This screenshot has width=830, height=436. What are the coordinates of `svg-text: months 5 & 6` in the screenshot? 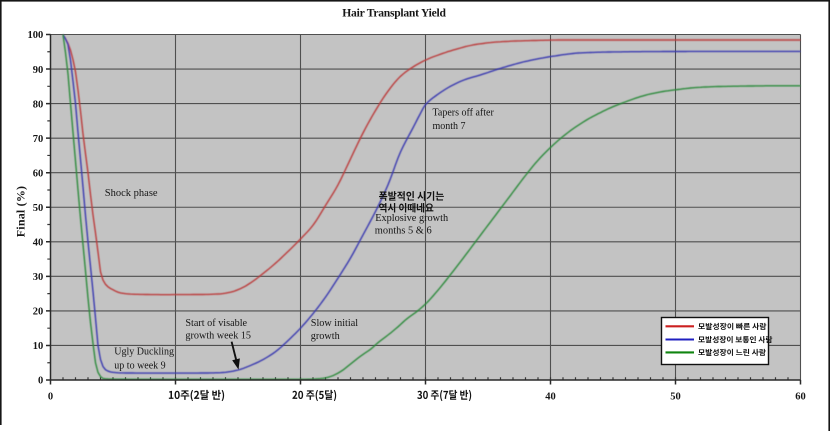 It's located at (403, 230).